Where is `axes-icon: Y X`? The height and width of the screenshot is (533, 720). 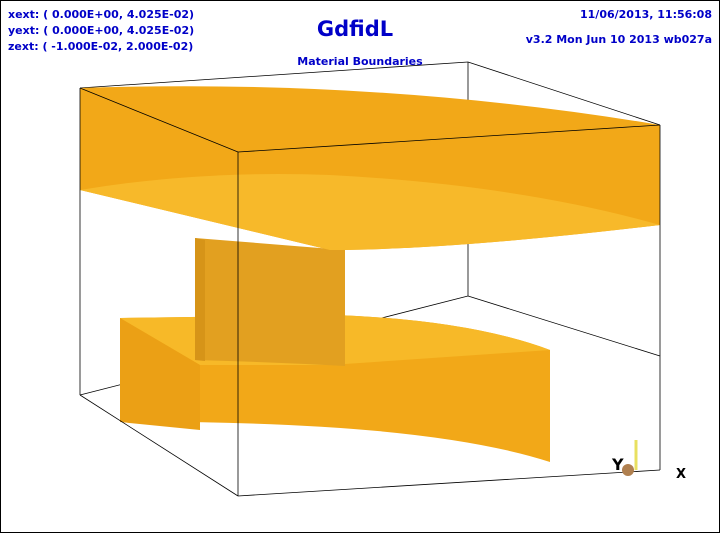
axes-icon: Y X is located at coordinates (648, 461).